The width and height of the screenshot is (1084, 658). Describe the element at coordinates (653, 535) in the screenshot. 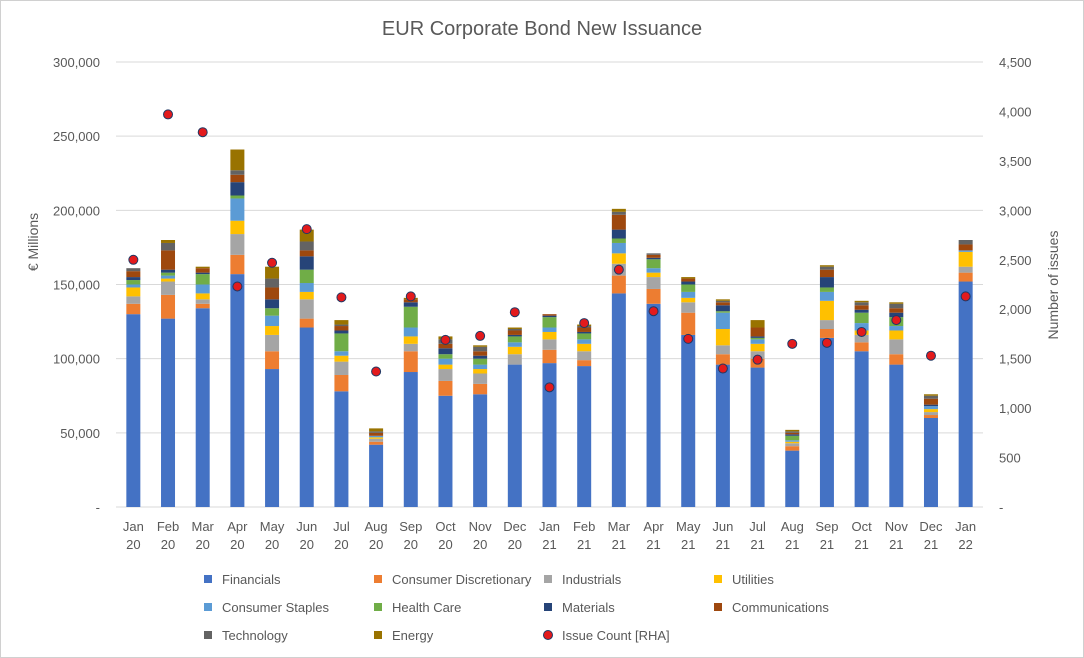

I see `x-tick-label: Apr 21` at that location.